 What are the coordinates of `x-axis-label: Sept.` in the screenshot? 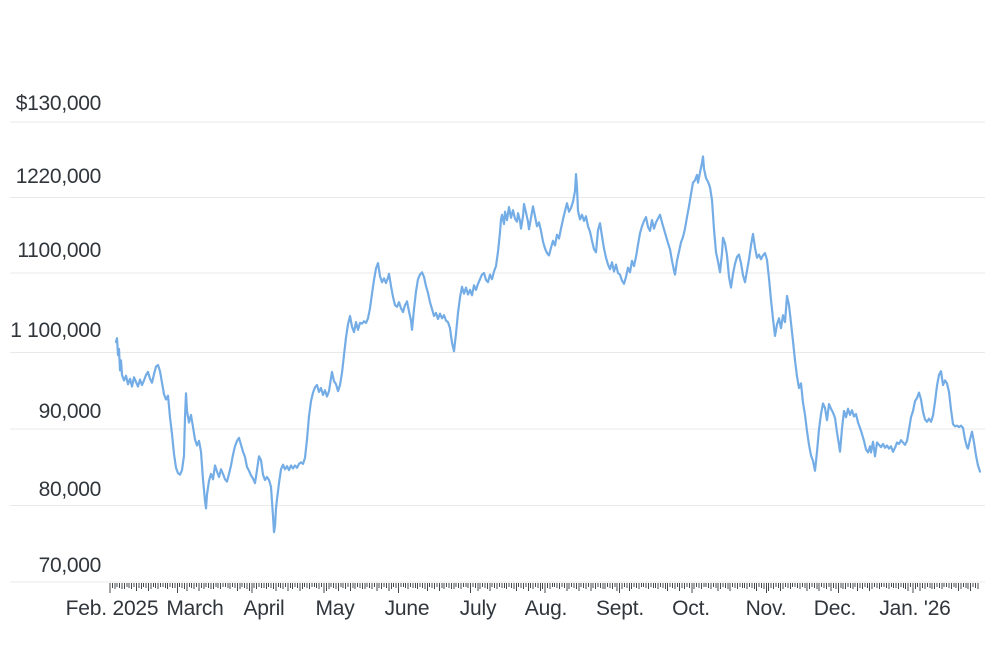 It's located at (620, 608).